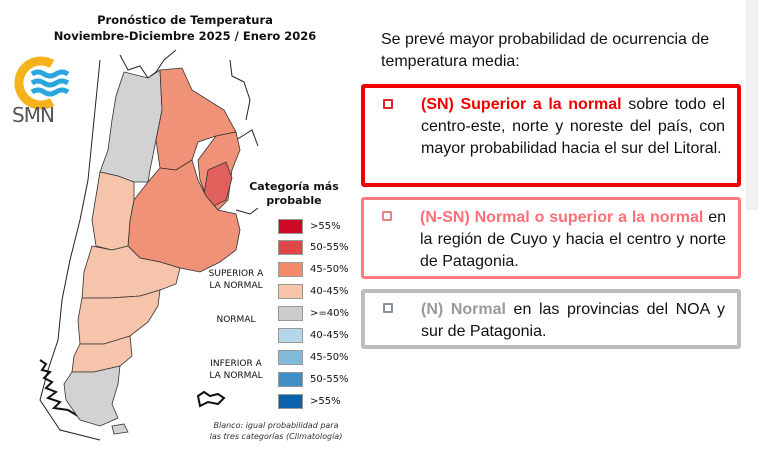  I want to click on legend-note-line1: Blanco: igual probabilidad para, so click(276, 425).